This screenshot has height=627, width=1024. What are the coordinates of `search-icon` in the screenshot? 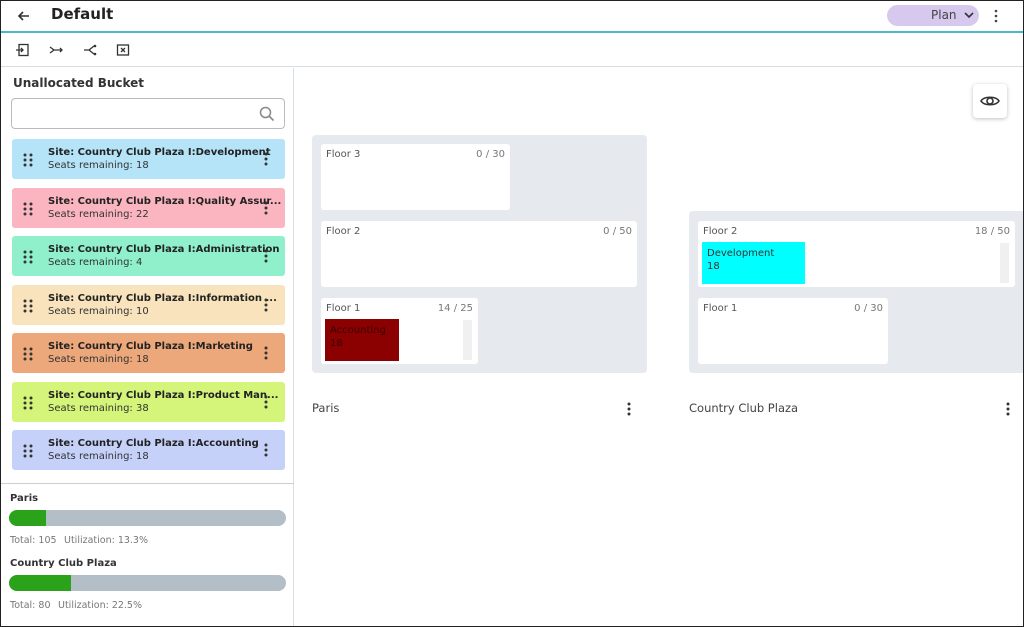 It's located at (267, 114).